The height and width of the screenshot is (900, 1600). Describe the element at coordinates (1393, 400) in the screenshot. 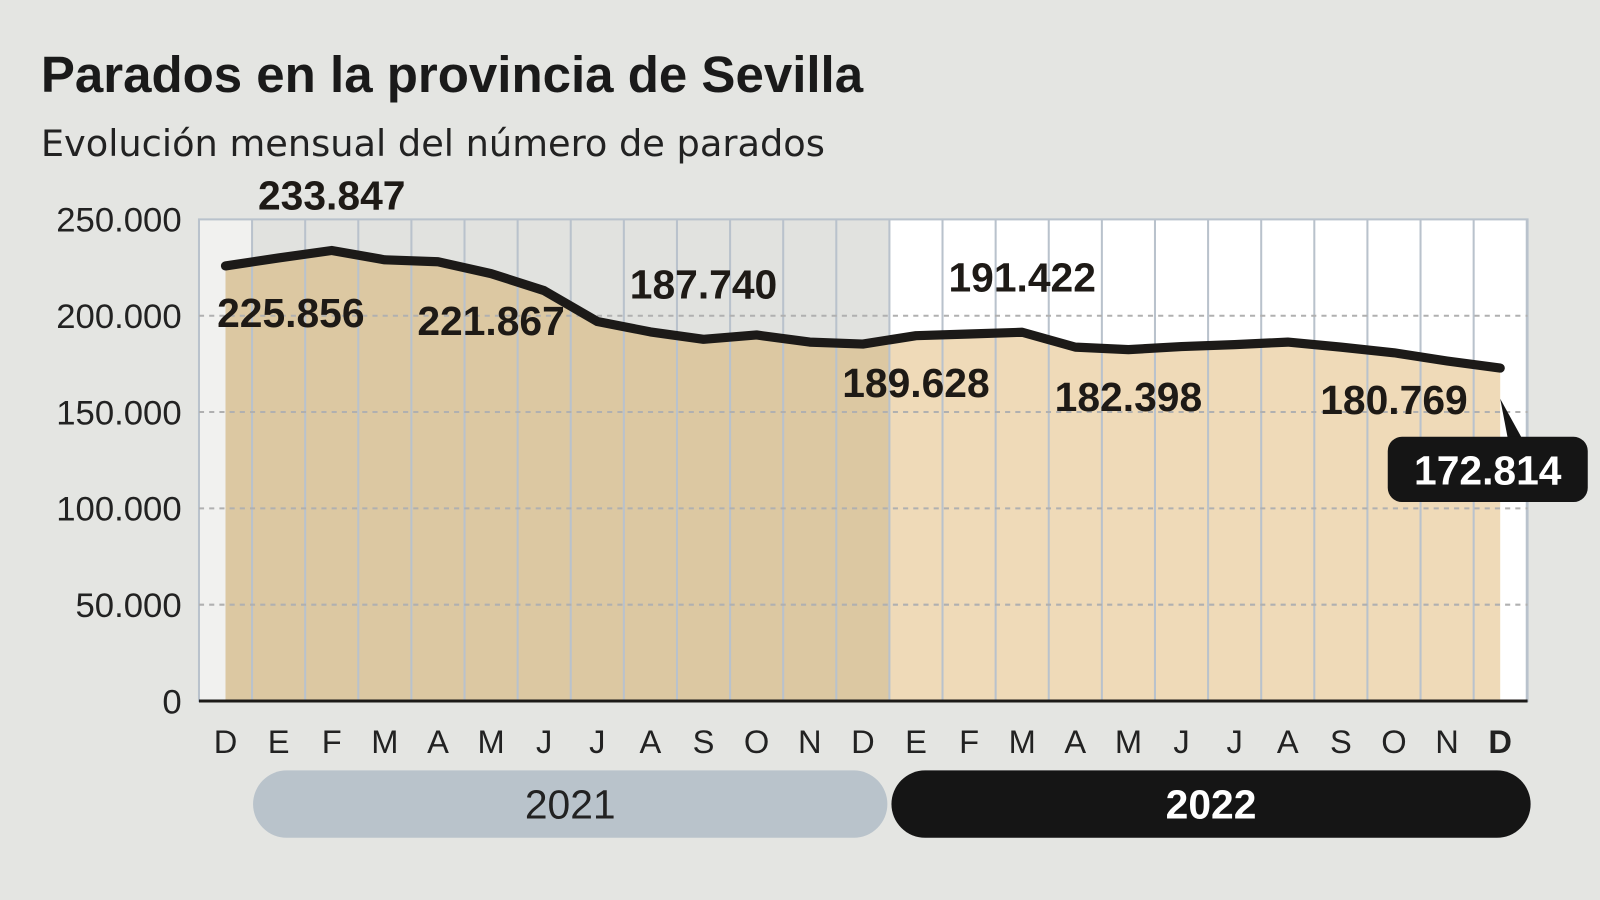

I see `data-label: 180.769` at that location.